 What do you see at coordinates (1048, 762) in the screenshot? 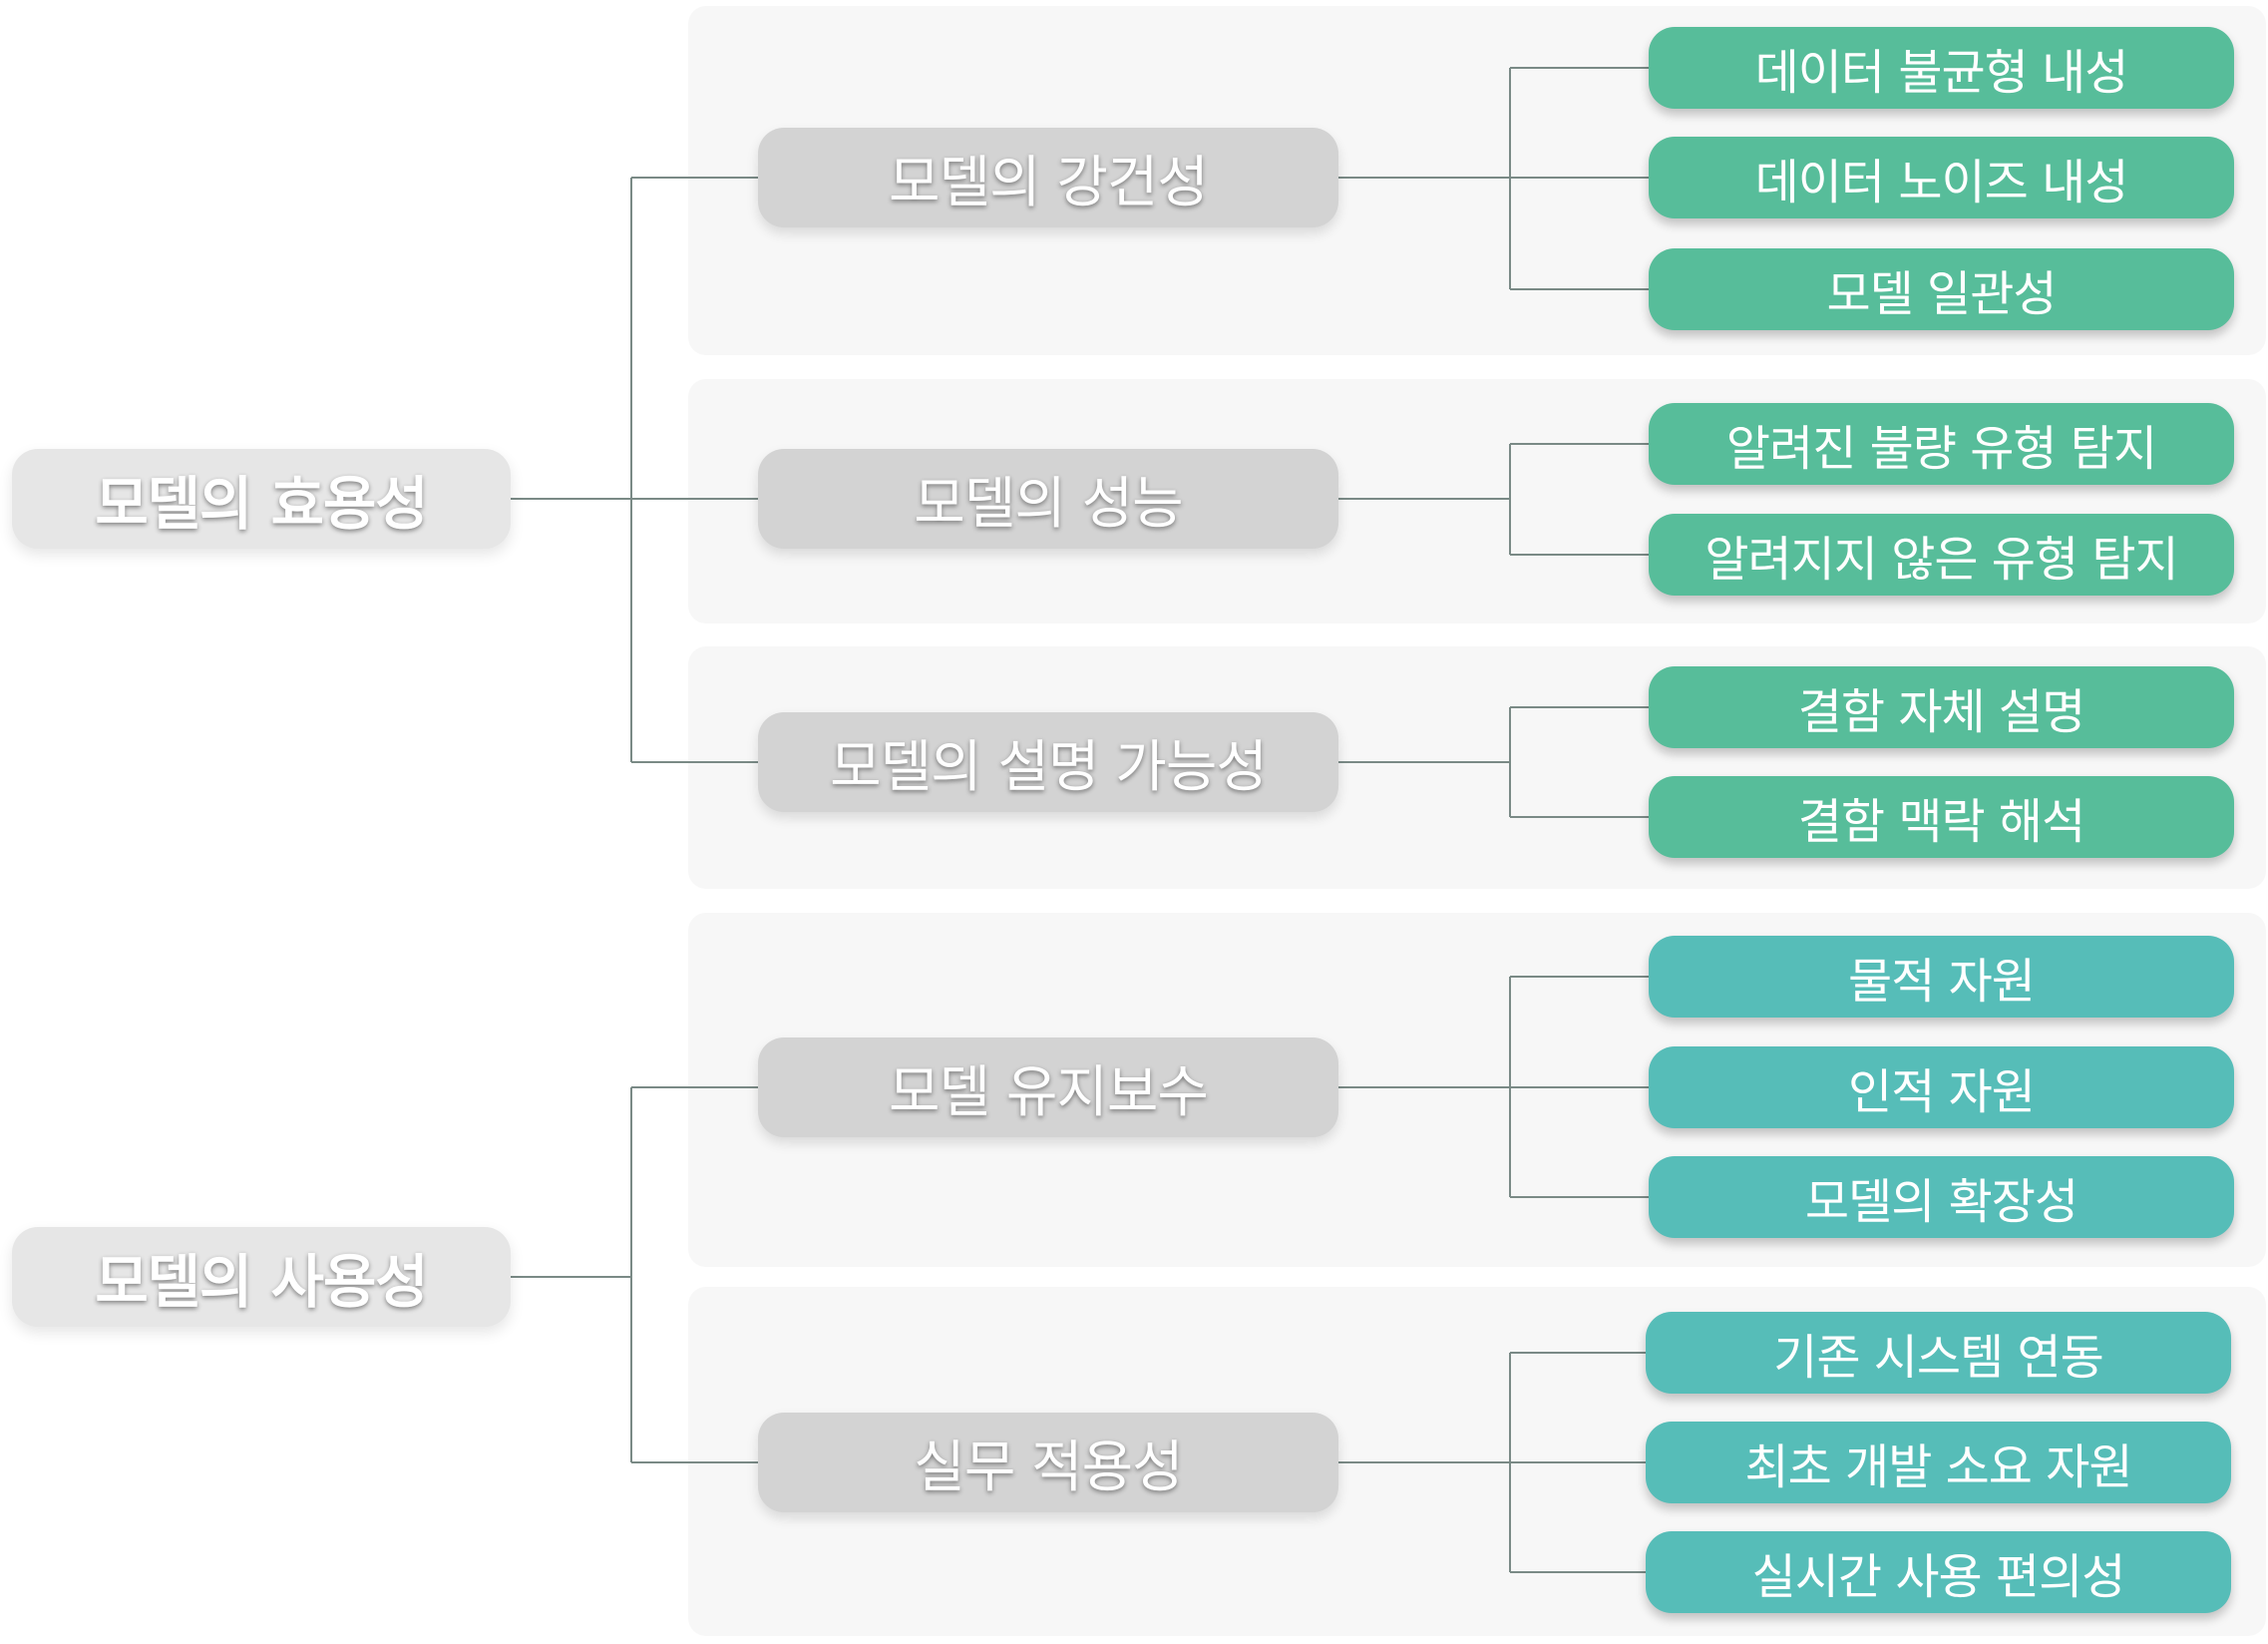
I see `mid-node-explainability: 모델의 설명 가능성` at bounding box center [1048, 762].